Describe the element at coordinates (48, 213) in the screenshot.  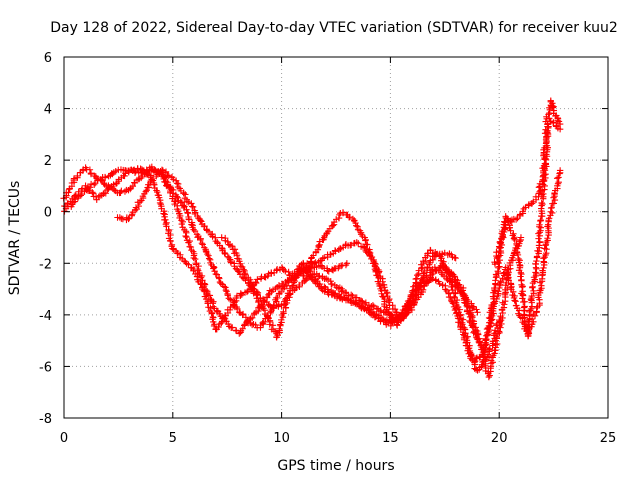
I see `y-tick-label: 0` at that location.